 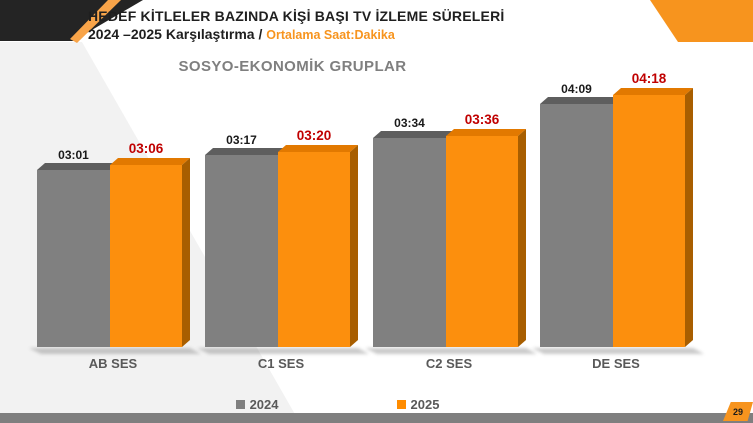 What do you see at coordinates (401, 404) in the screenshot?
I see `legend-swatch-2025-icon` at bounding box center [401, 404].